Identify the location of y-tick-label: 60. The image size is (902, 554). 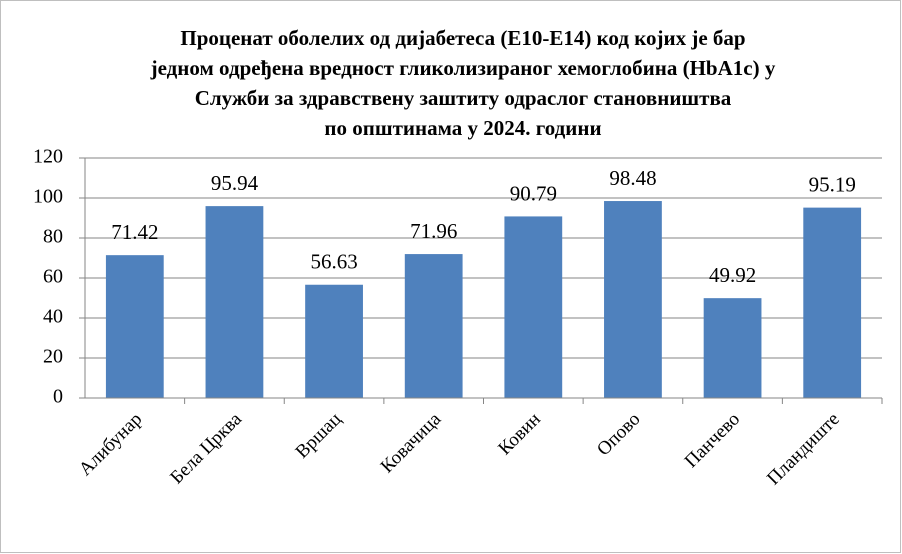
(53, 277).